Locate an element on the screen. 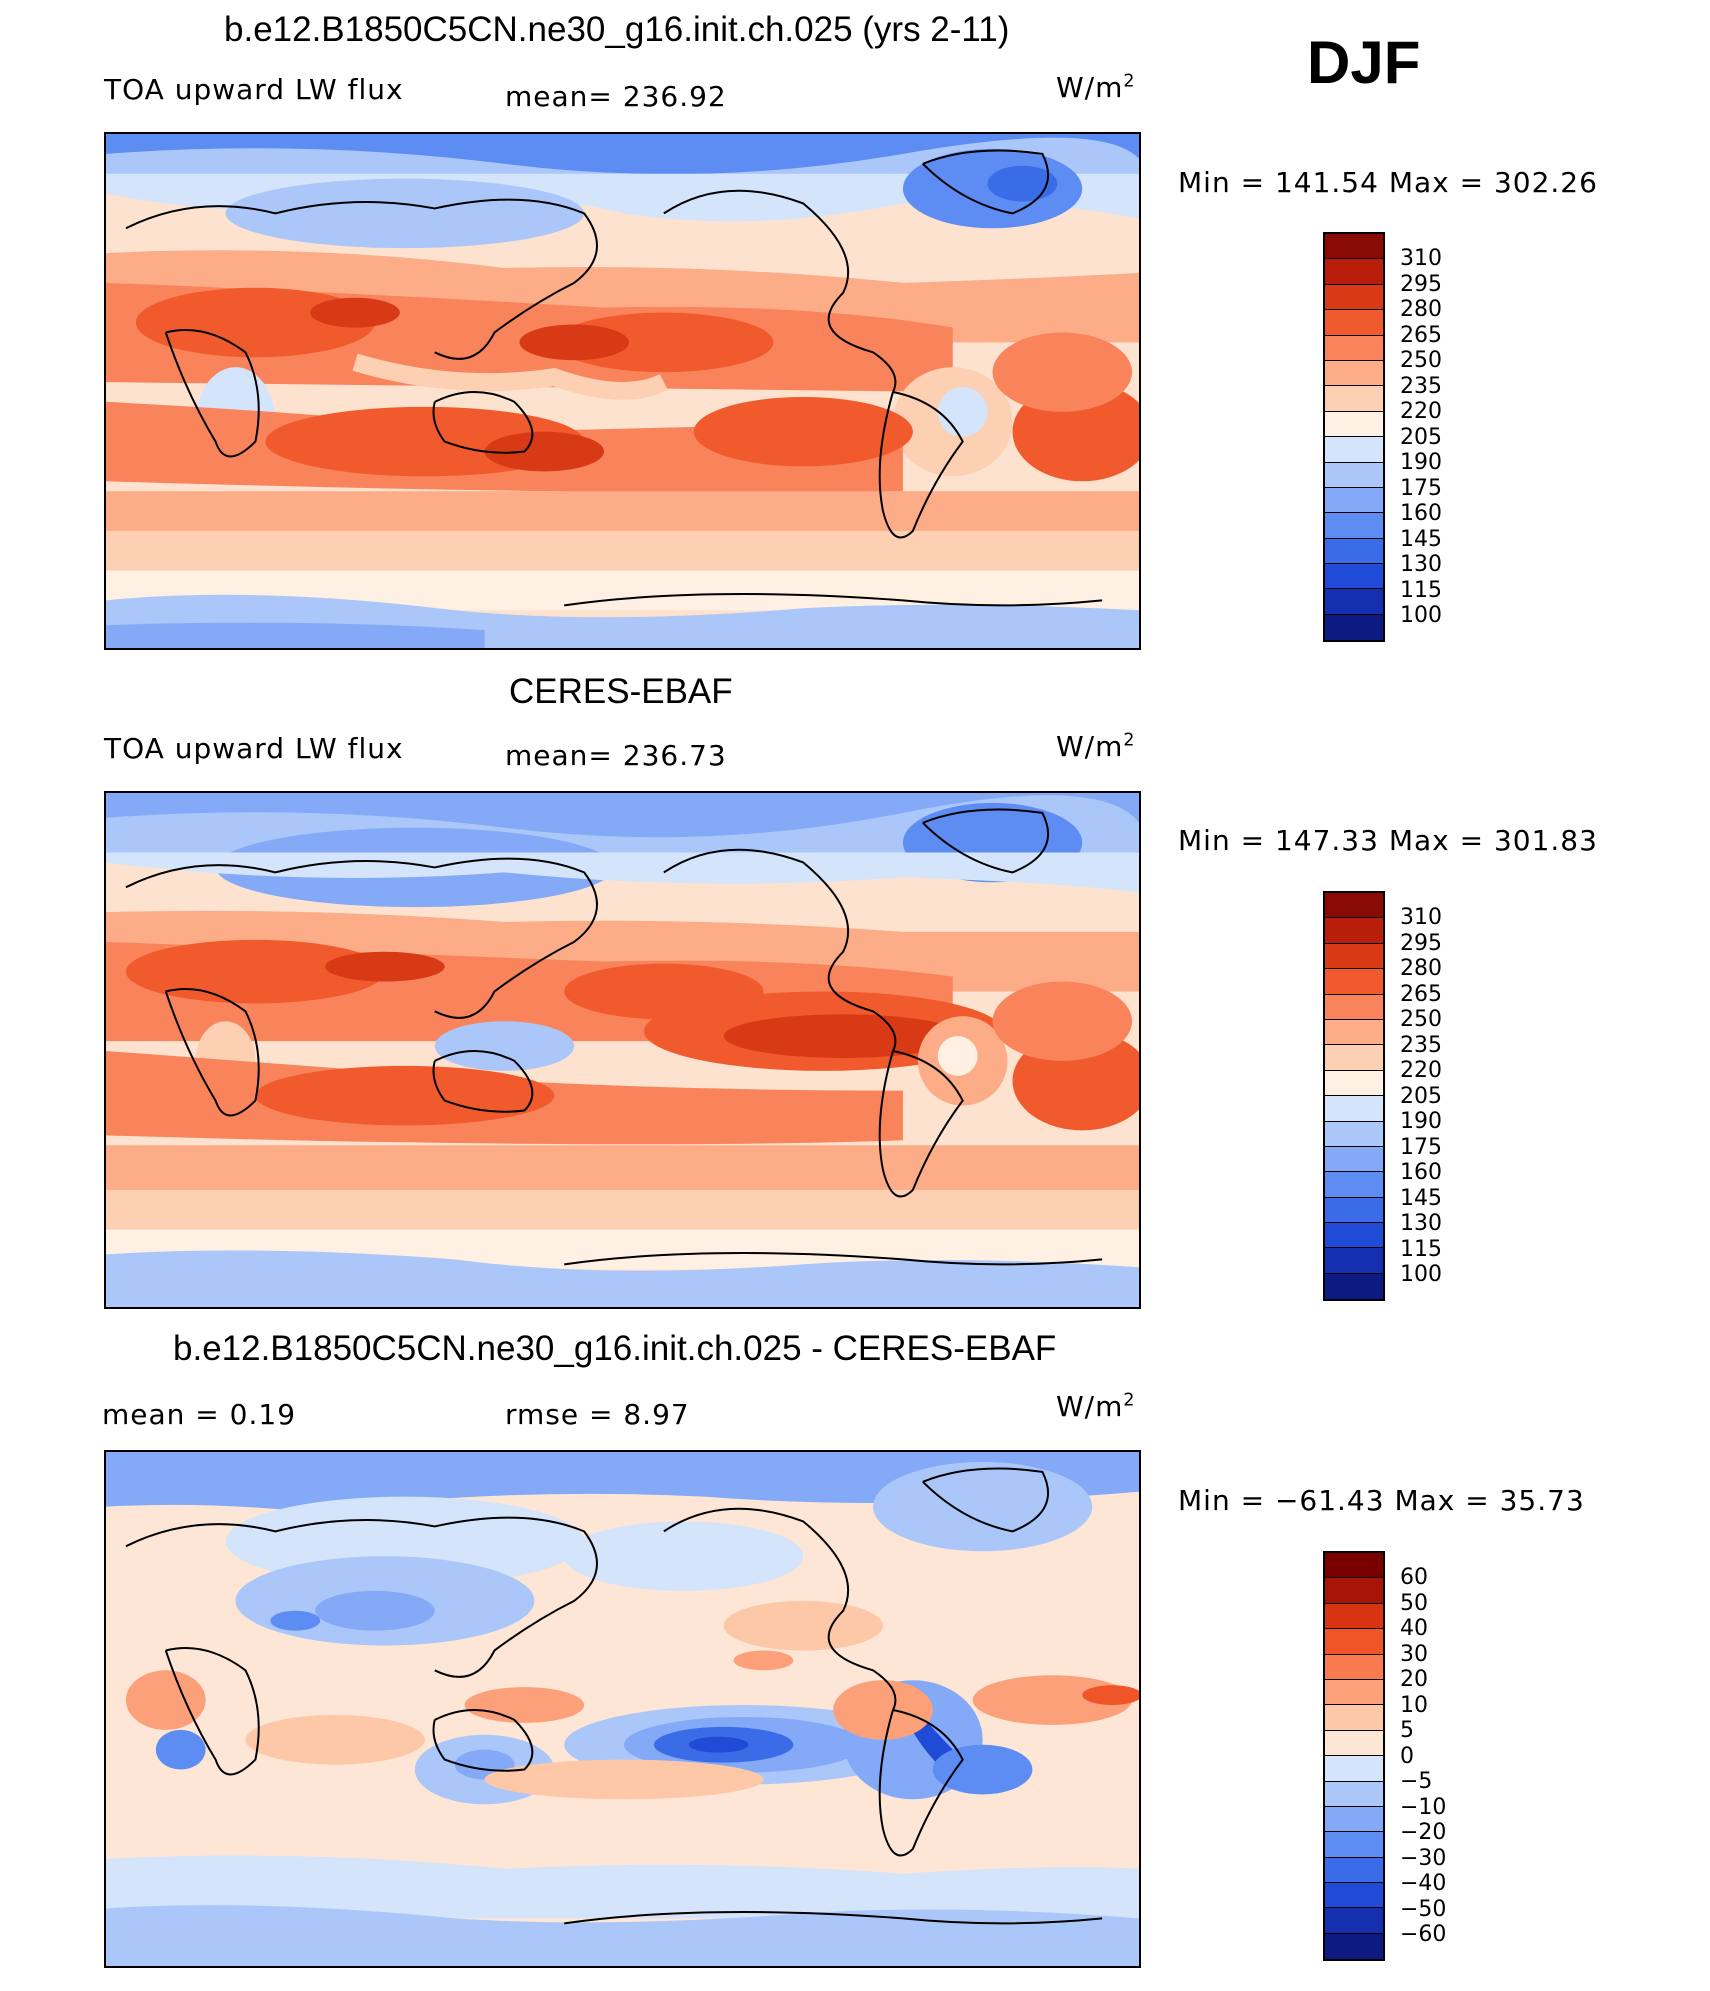 Image resolution: width=1710 pixels, height=1991 pixels. panel-1-colorbar is located at coordinates (1354, 437).